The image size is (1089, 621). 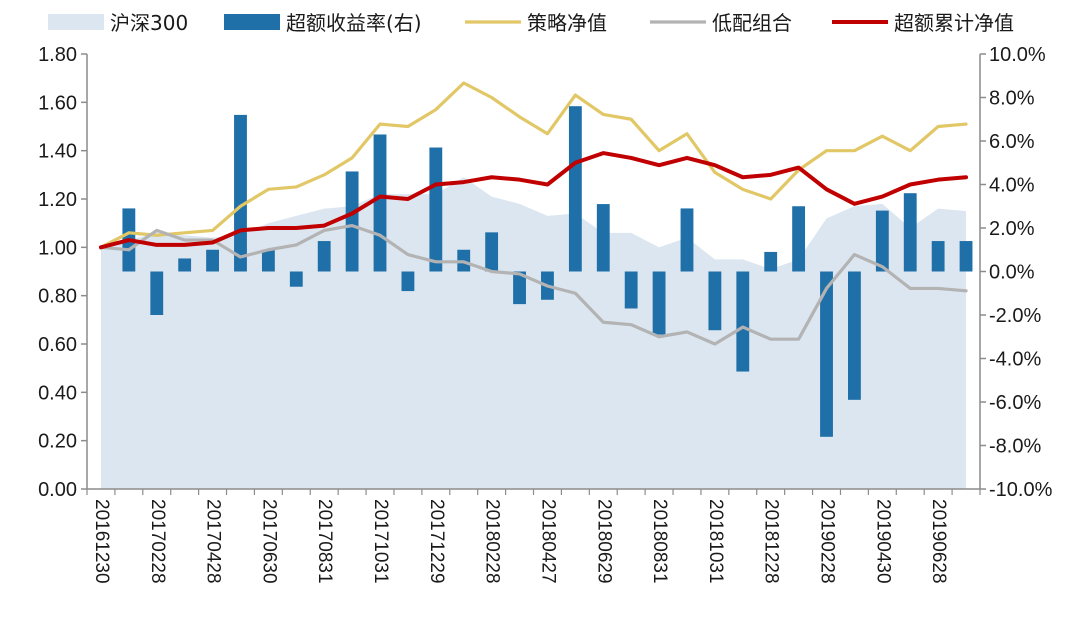 What do you see at coordinates (1012, 229) in the screenshot?
I see `right-tick-label: 2.0%` at bounding box center [1012, 229].